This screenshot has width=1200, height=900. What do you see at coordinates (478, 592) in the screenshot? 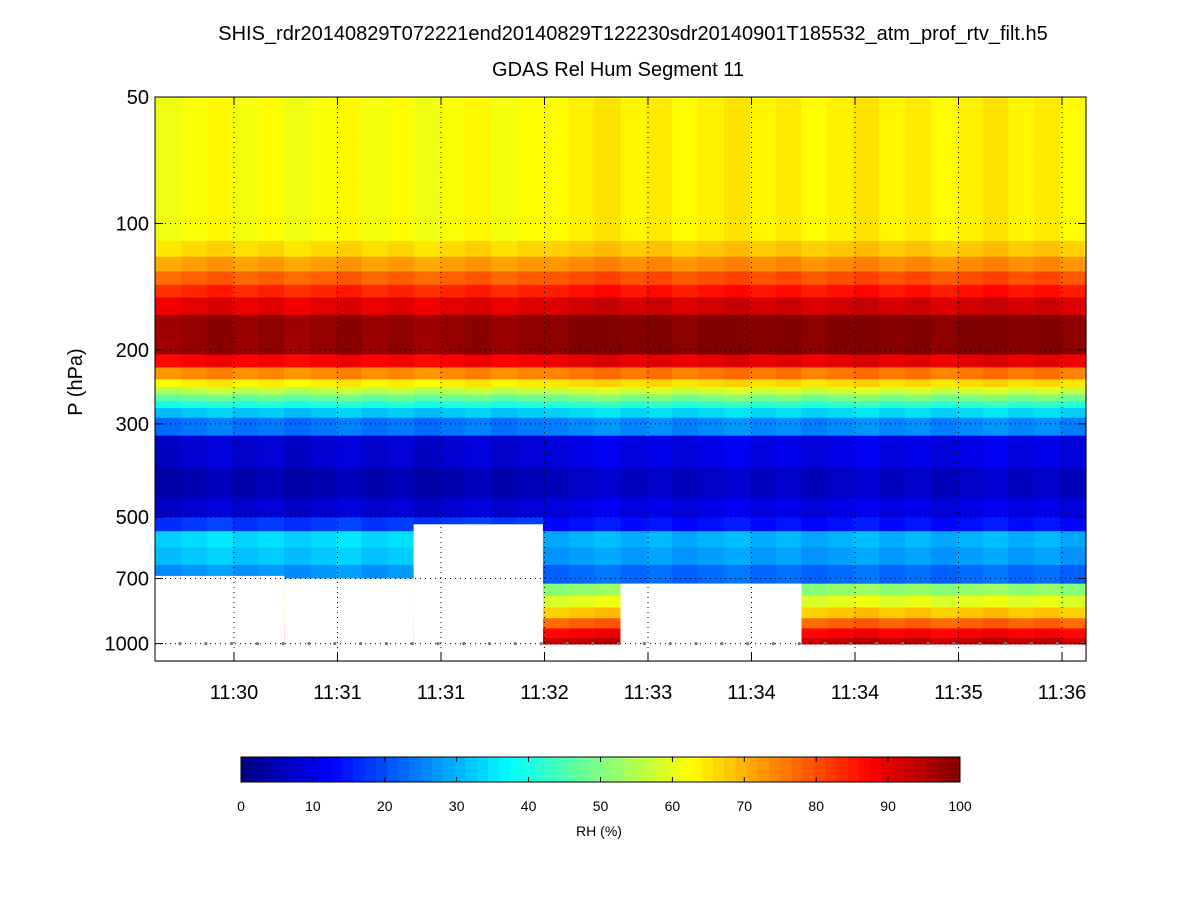
I see `missing-data-region` at bounding box center [478, 592].